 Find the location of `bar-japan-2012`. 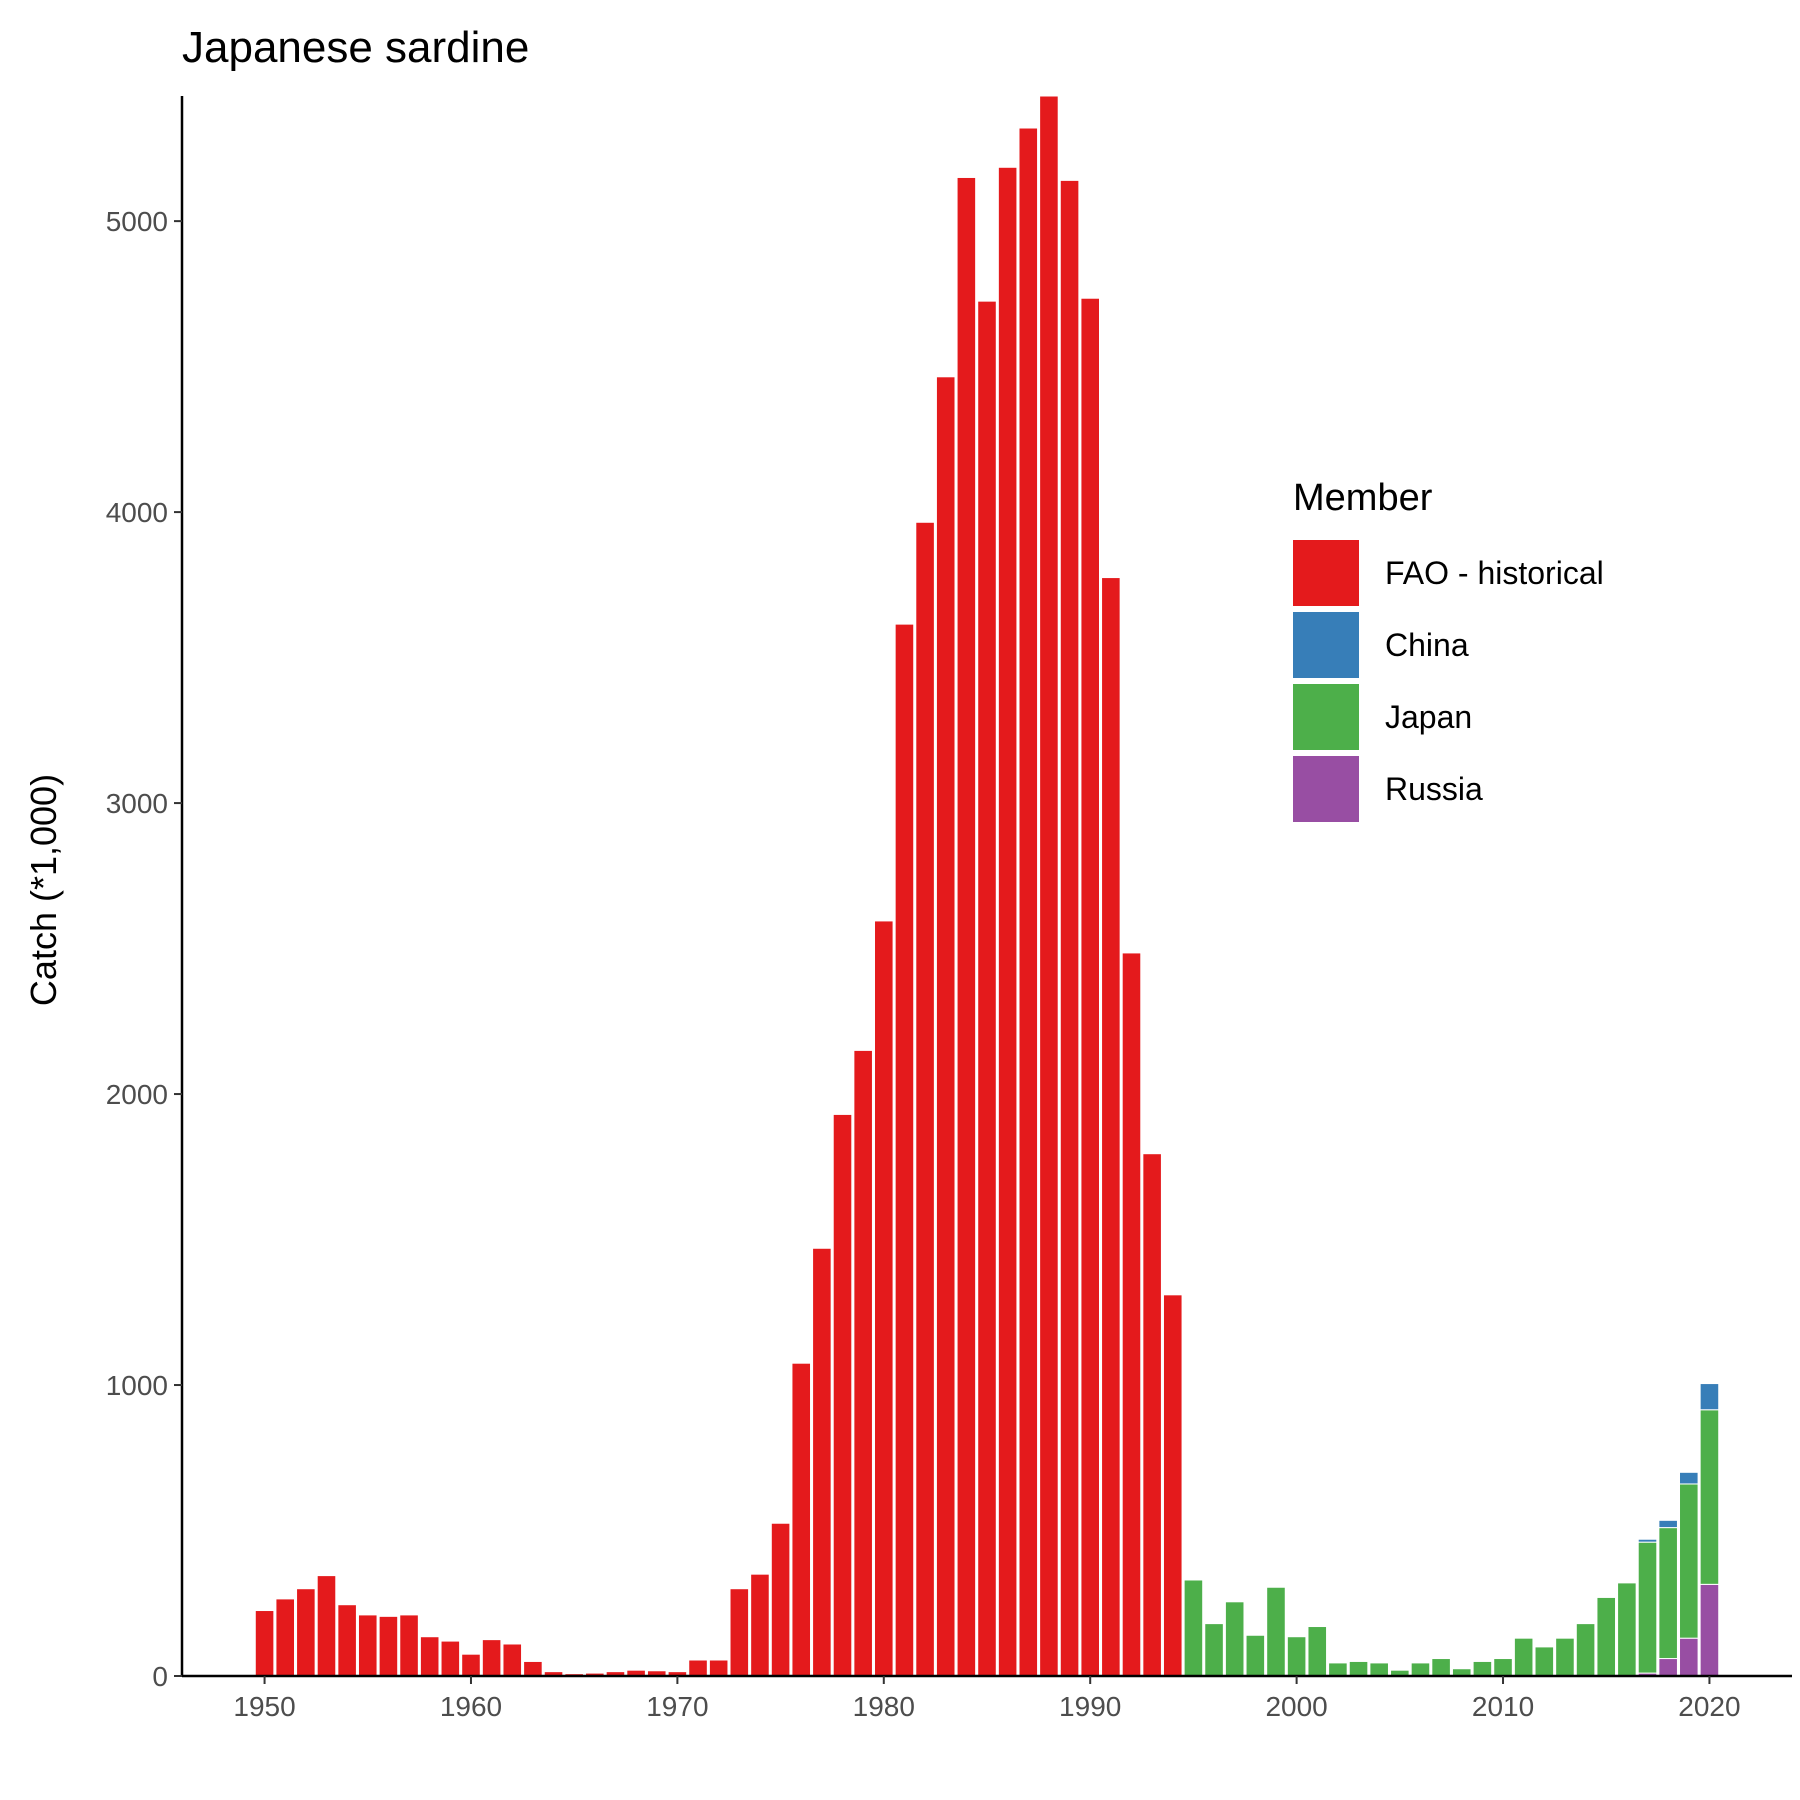

bar-japan-2012 is located at coordinates (1544, 1661).